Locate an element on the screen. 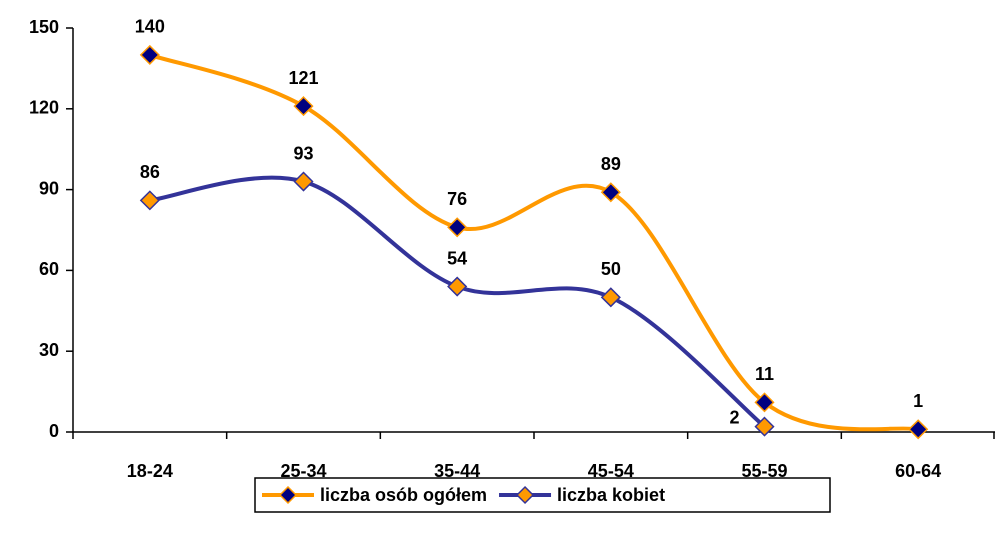  y-tick-label: 30 is located at coordinates (49, 350).